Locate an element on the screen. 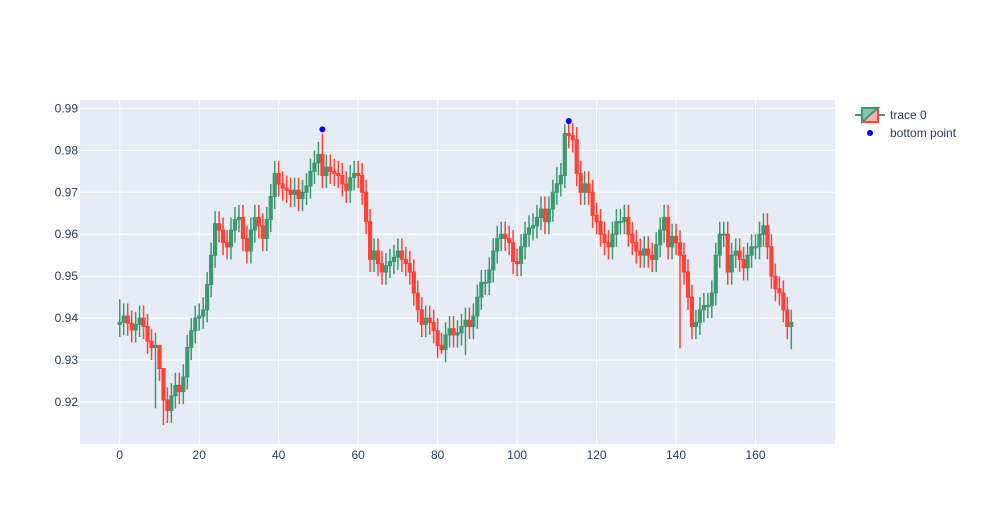 The image size is (985, 525). y-tick-label: 0.99 is located at coordinates (67, 108).